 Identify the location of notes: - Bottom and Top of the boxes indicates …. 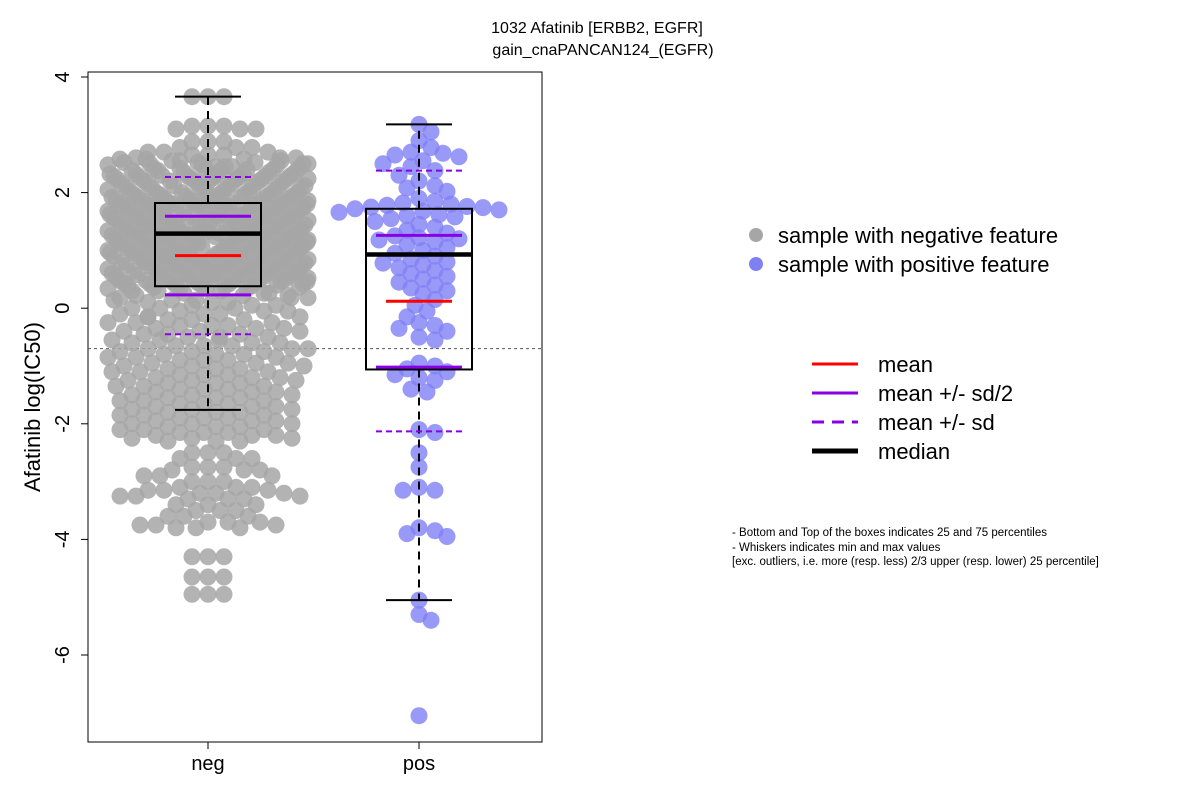
(915, 547).